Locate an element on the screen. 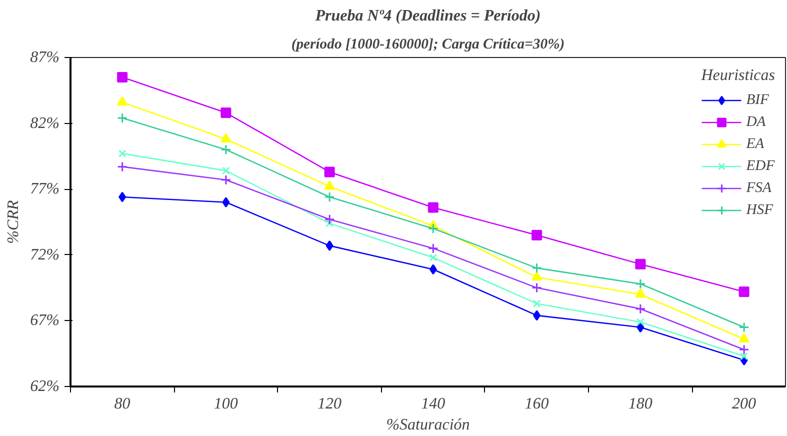 The image size is (787, 436). y-tick-label: 67% is located at coordinates (45, 321).